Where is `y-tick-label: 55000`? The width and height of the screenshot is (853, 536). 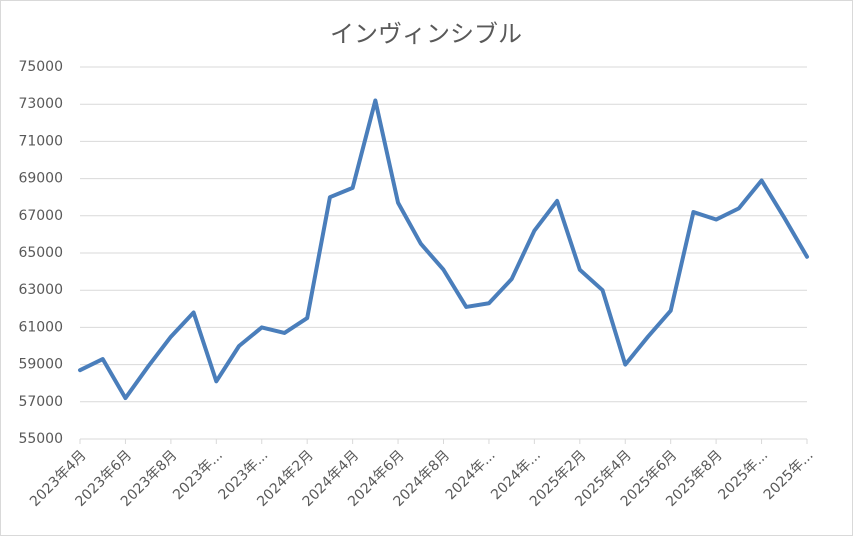
y-tick-label: 55000 is located at coordinates (40, 439).